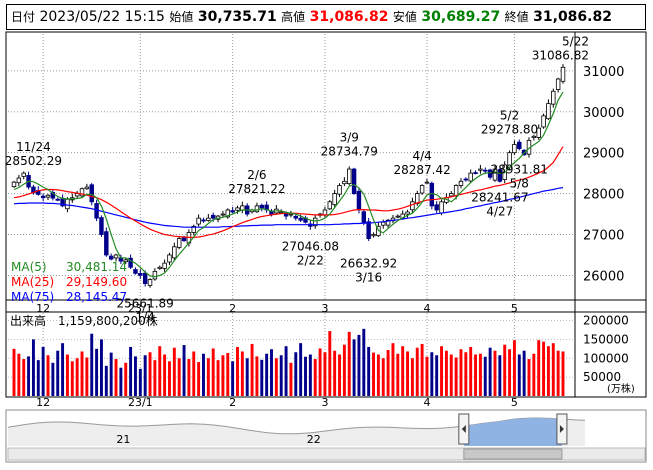 The image size is (653, 470). What do you see at coordinates (499, 212) in the screenshot?
I see `annotation-date: 4/27` at bounding box center [499, 212].